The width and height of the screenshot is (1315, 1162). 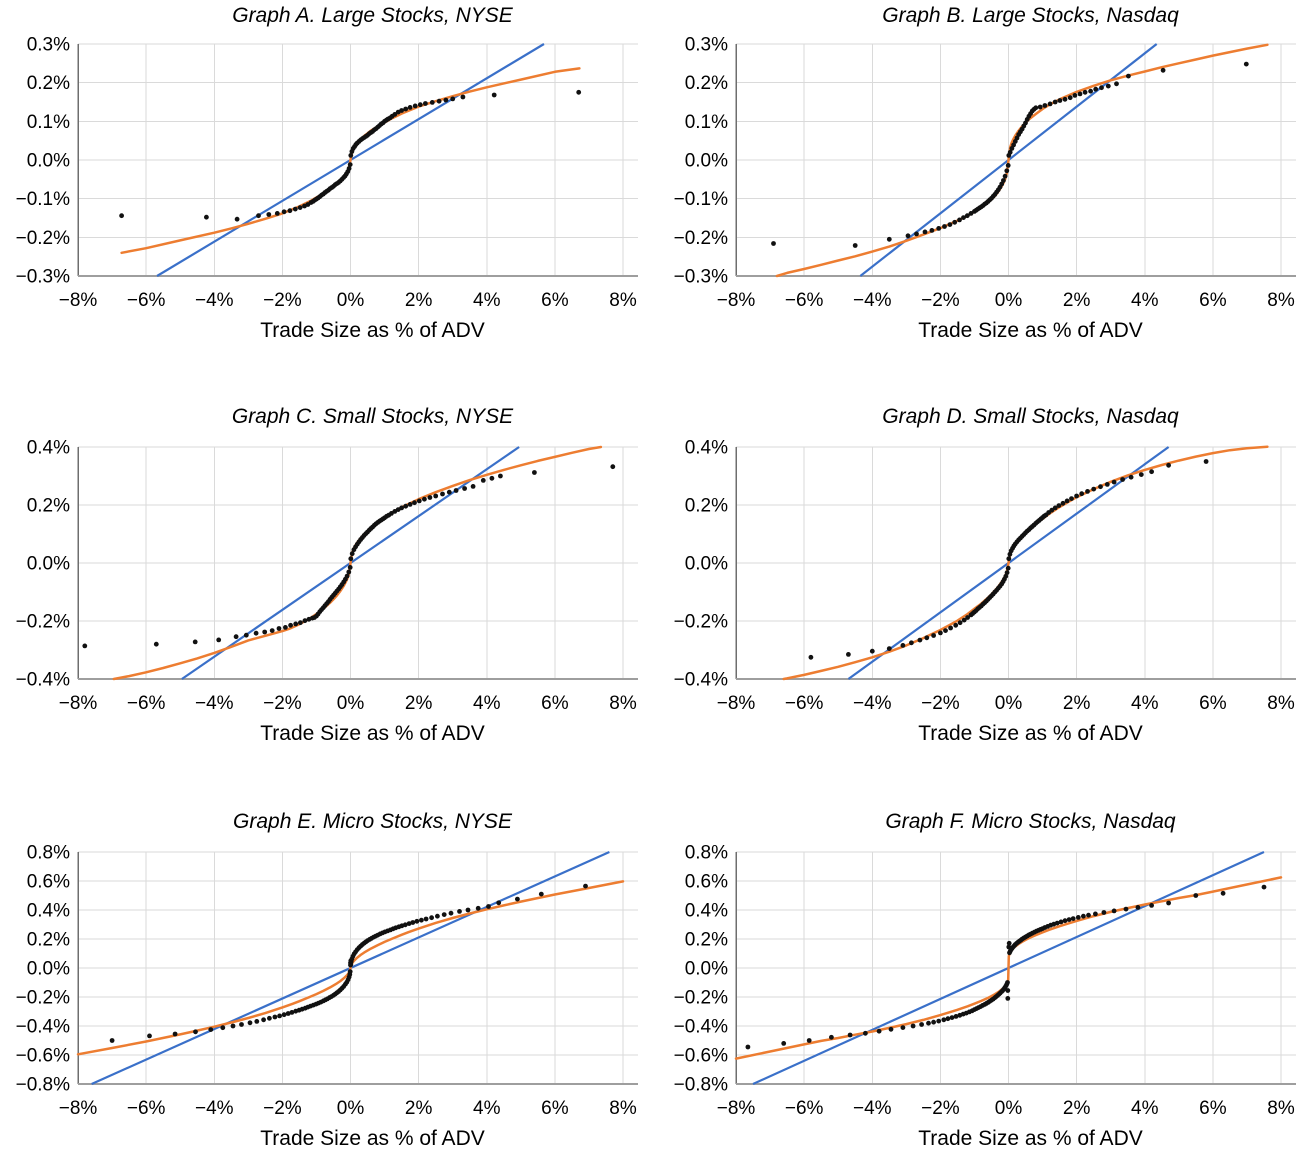 What do you see at coordinates (372, 330) in the screenshot?
I see `x-axis-title-graph-a: Trade Size as % of ADV` at bounding box center [372, 330].